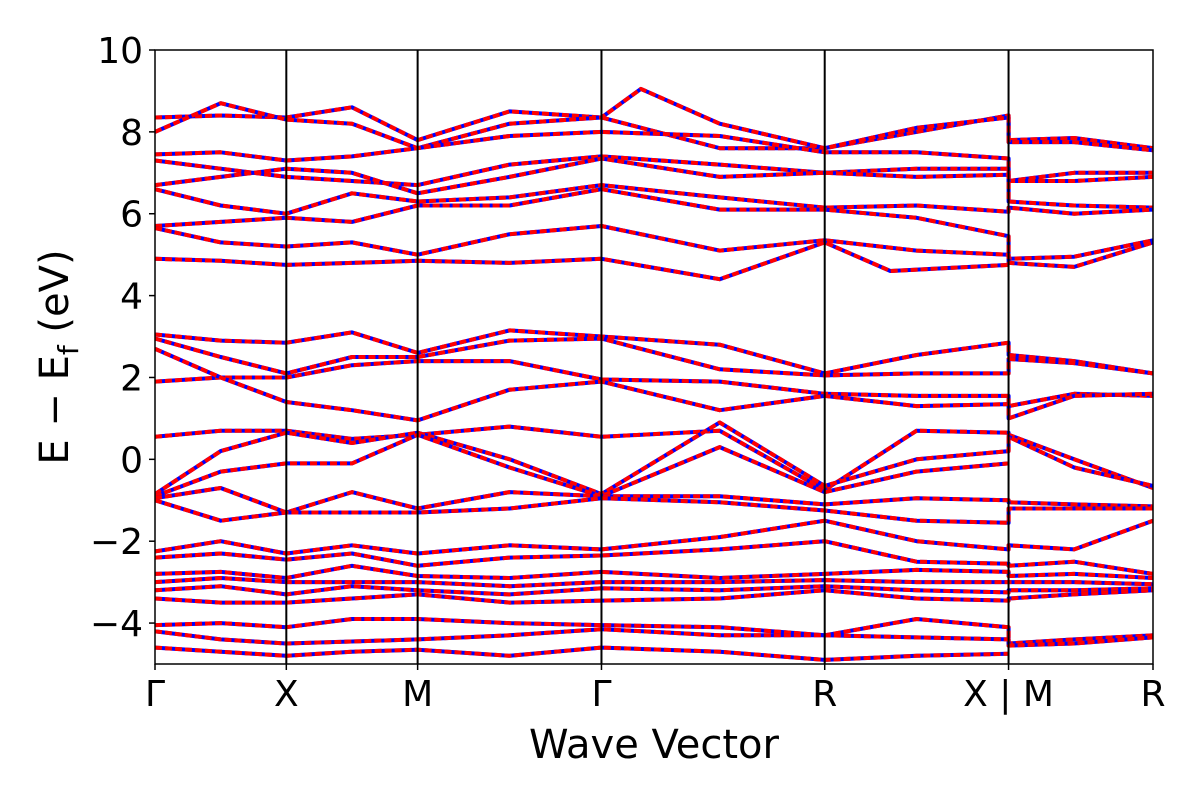  Describe the element at coordinates (1152, 694) in the screenshot. I see `x-tick-label-6: R` at that location.